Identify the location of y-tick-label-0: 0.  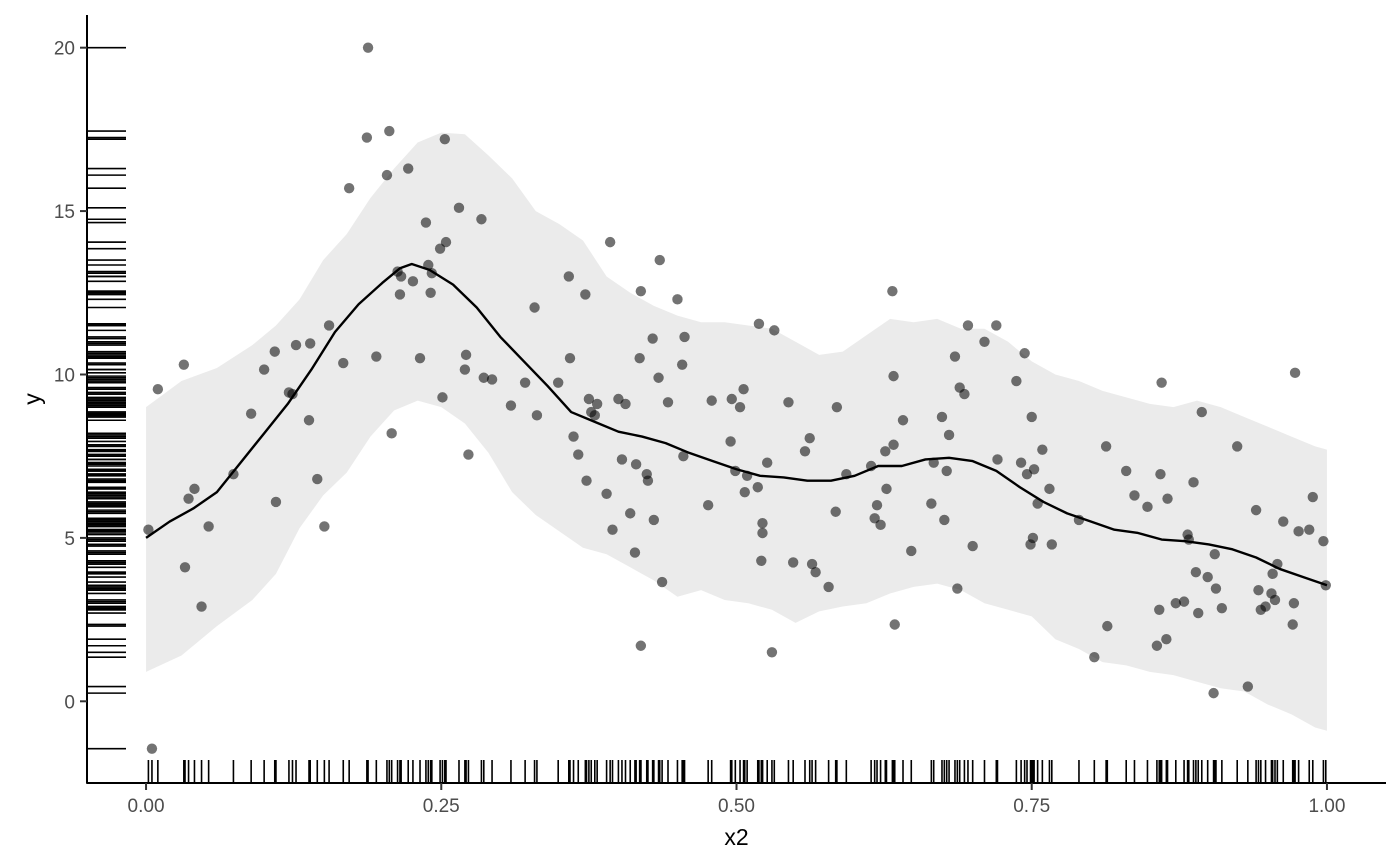
(69, 702).